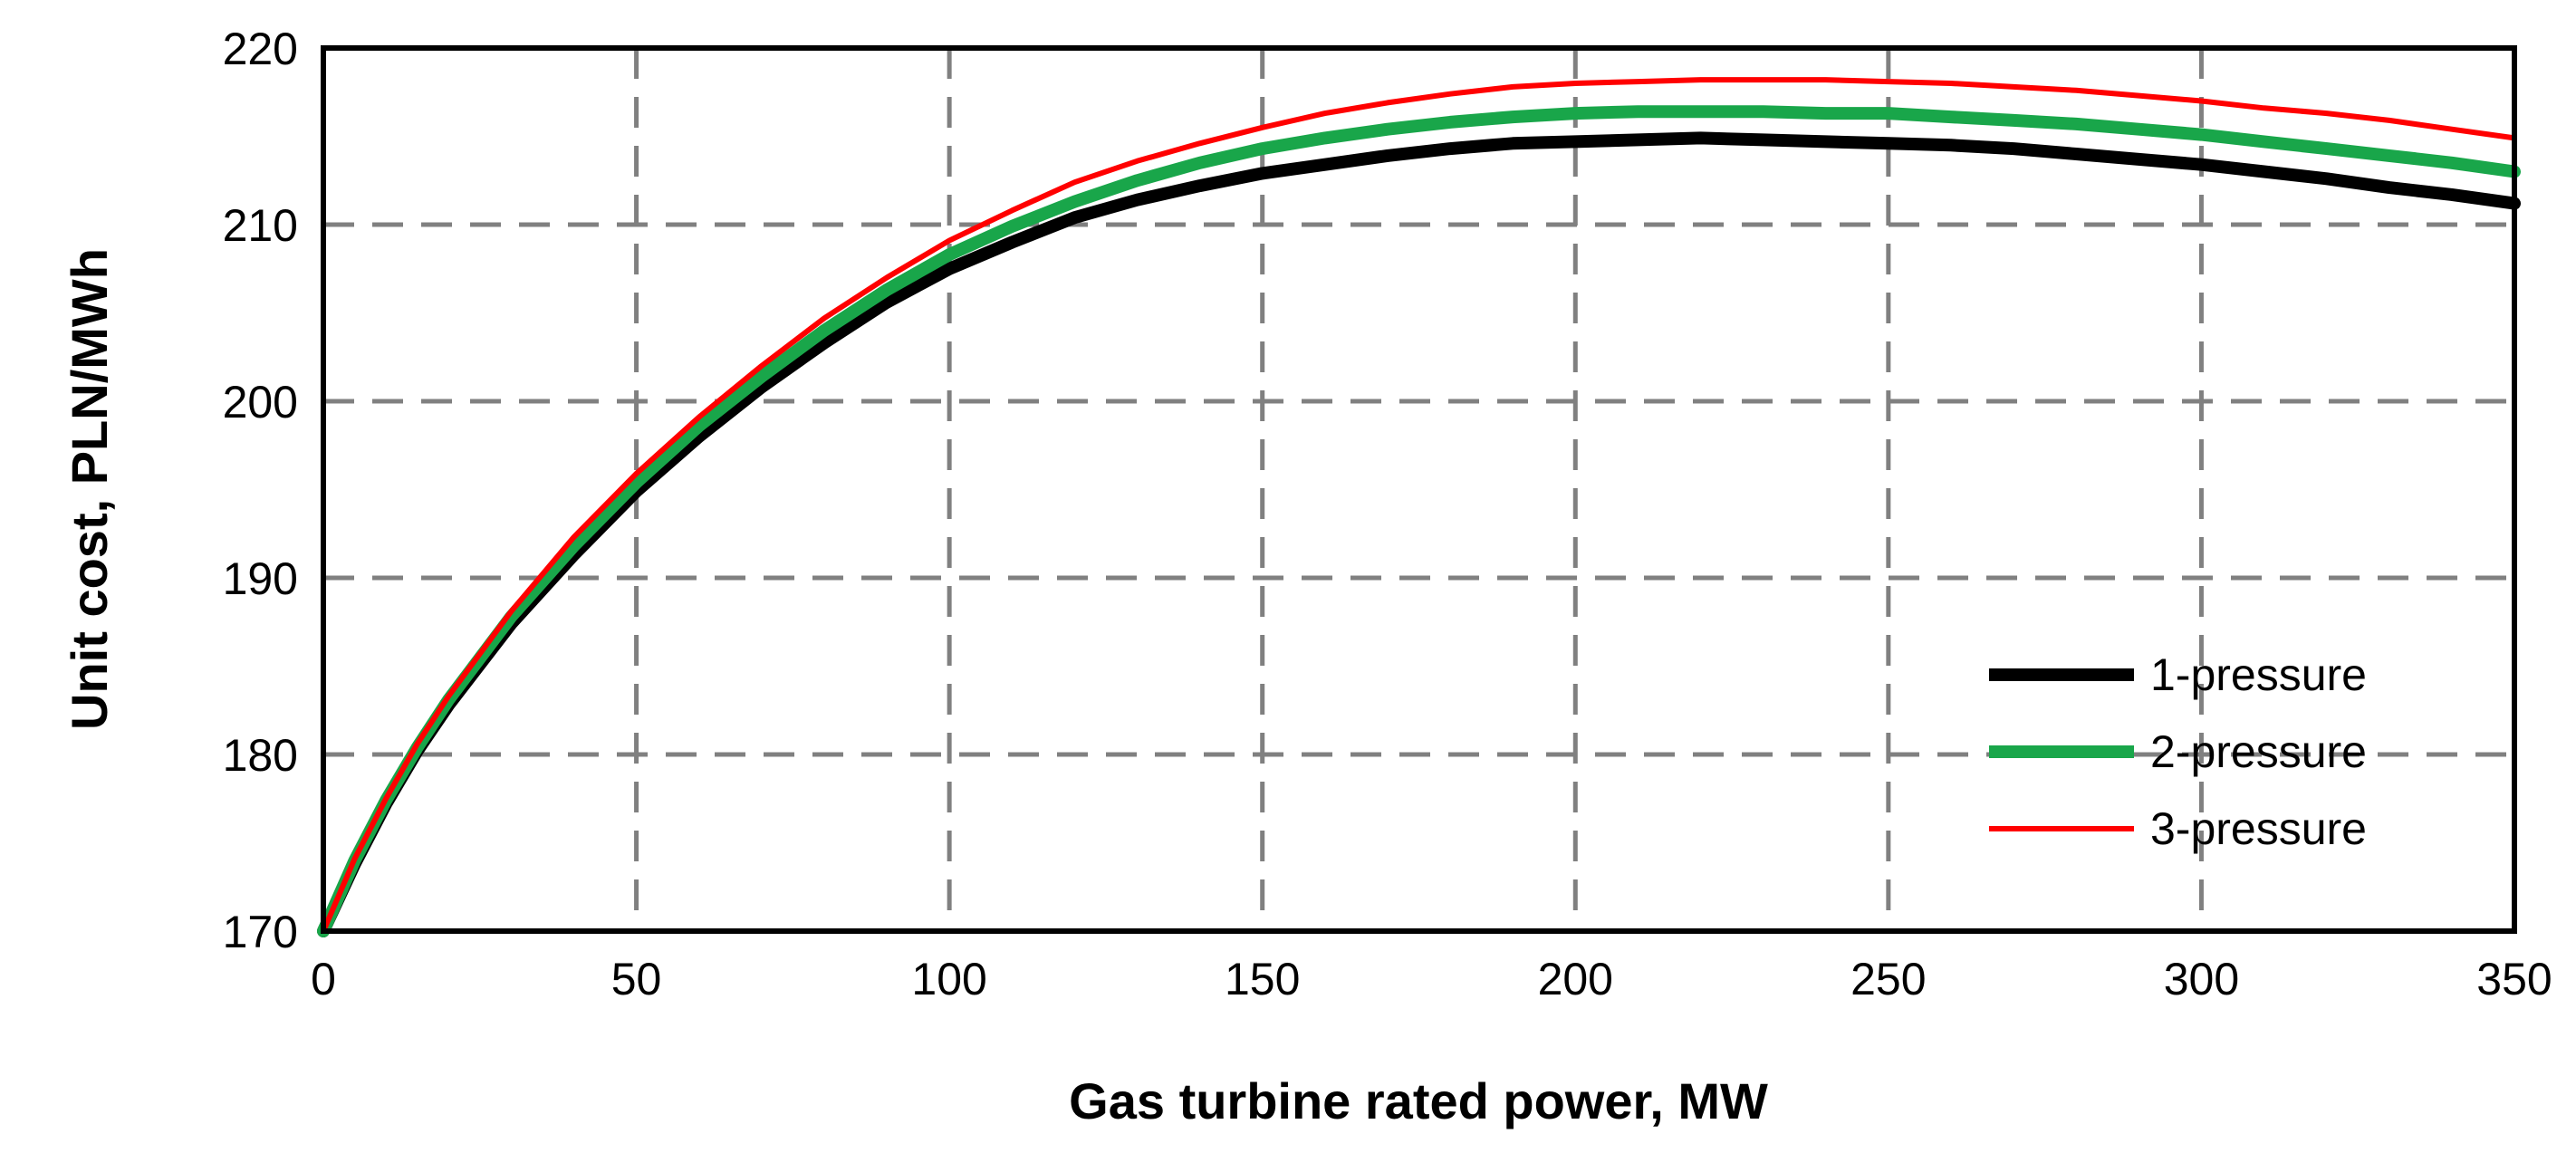 This screenshot has width=2576, height=1153. Describe the element at coordinates (260, 755) in the screenshot. I see `y-tick-label: 180` at that location.